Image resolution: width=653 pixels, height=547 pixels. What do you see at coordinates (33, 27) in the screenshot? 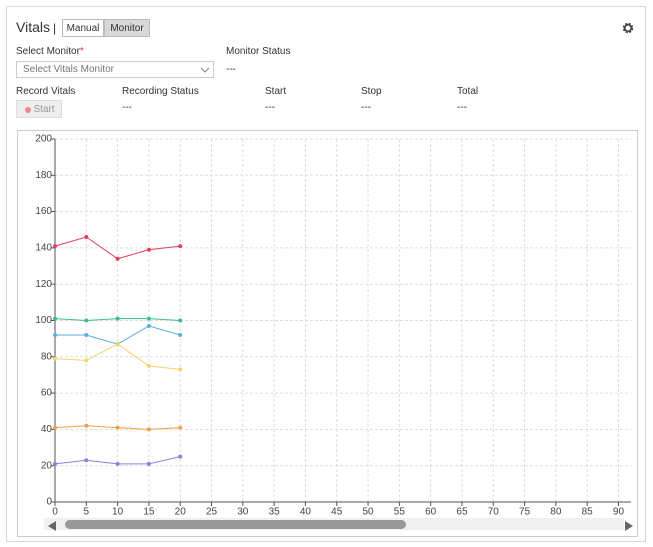
I see `title: Vitals` at bounding box center [33, 27].